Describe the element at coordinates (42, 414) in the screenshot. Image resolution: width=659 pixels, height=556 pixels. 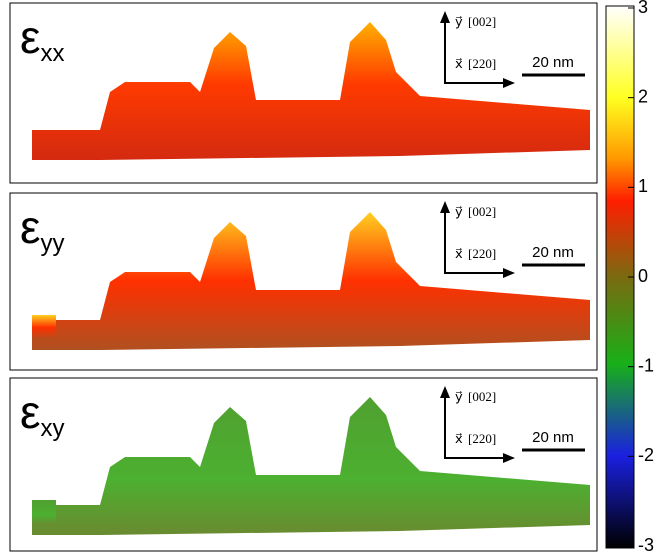
I see `panel-label: εxy` at that location.